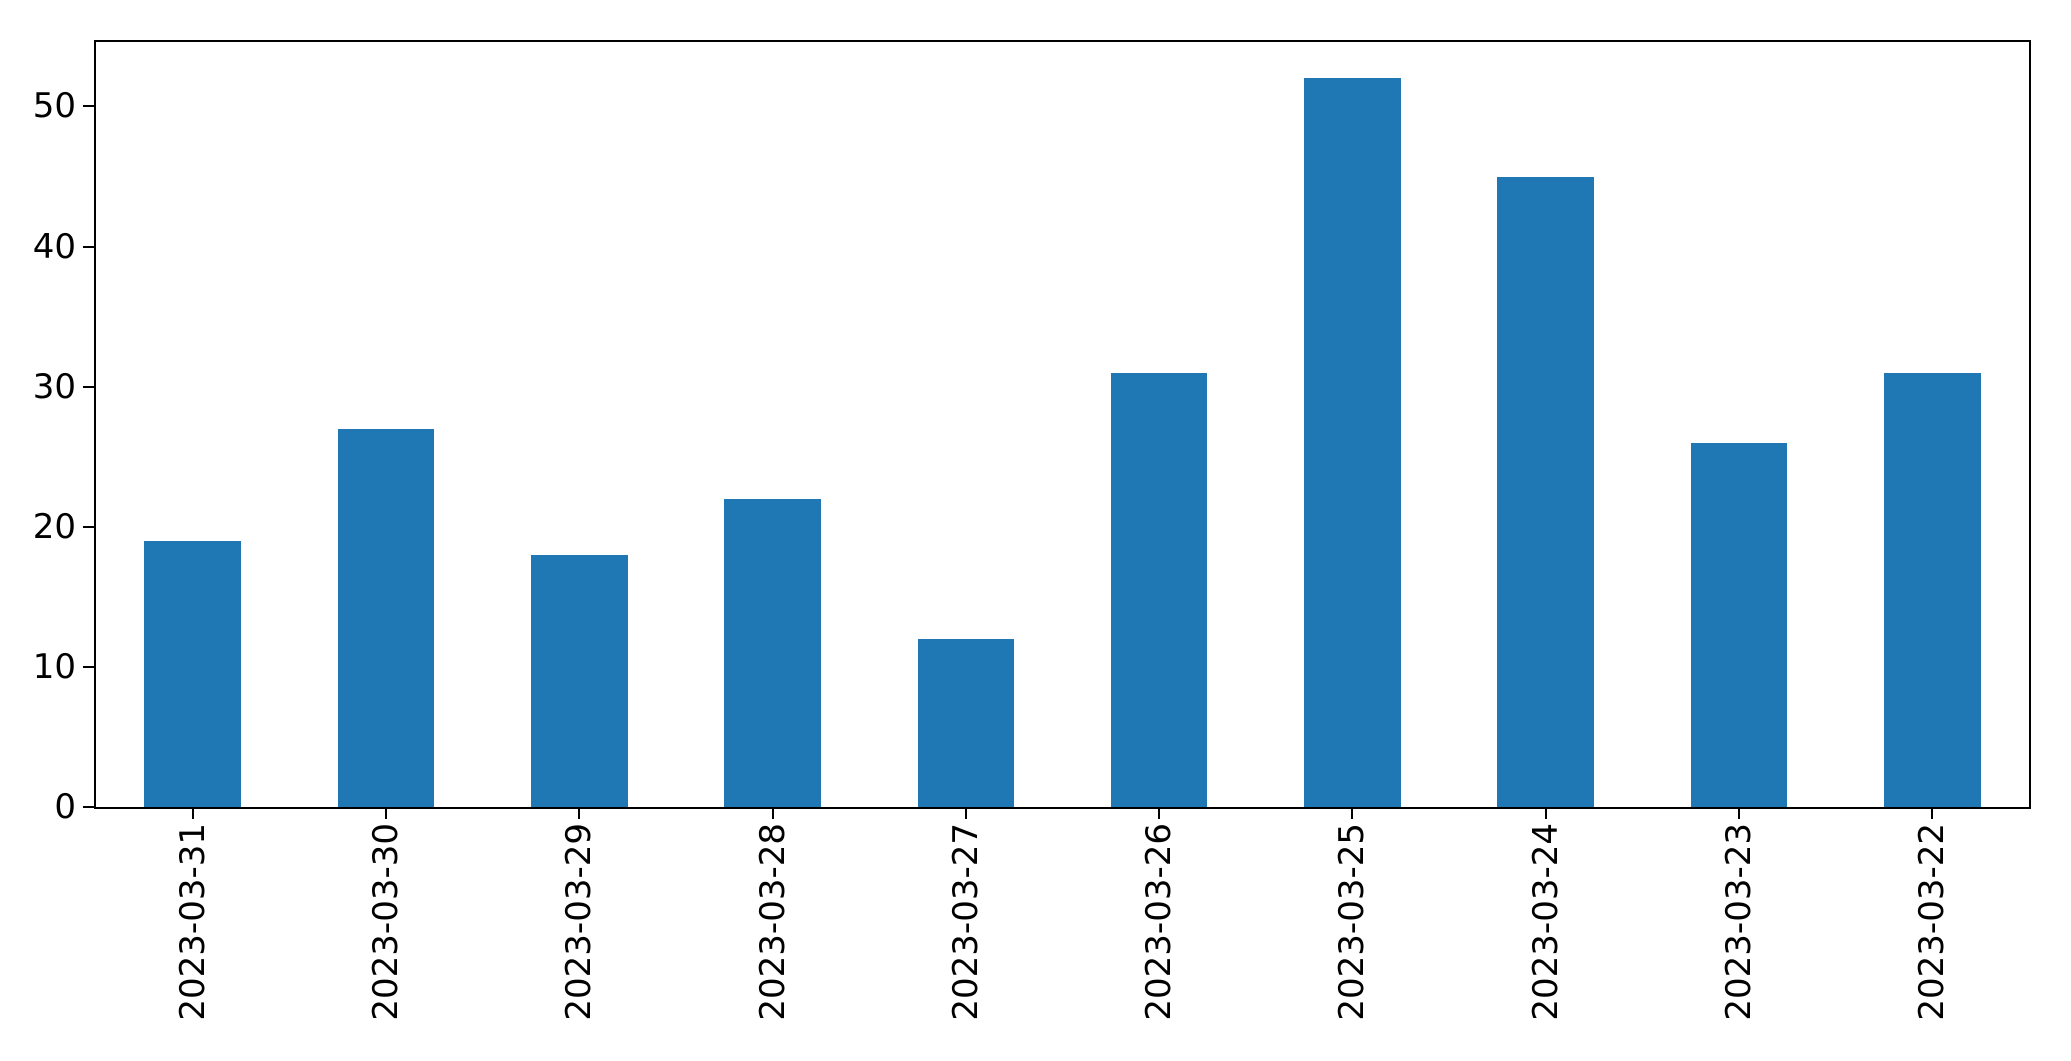 The width and height of the screenshot is (2071, 1061). What do you see at coordinates (1739, 922) in the screenshot?
I see `x-tick-label: 2023-03-23` at bounding box center [1739, 922].